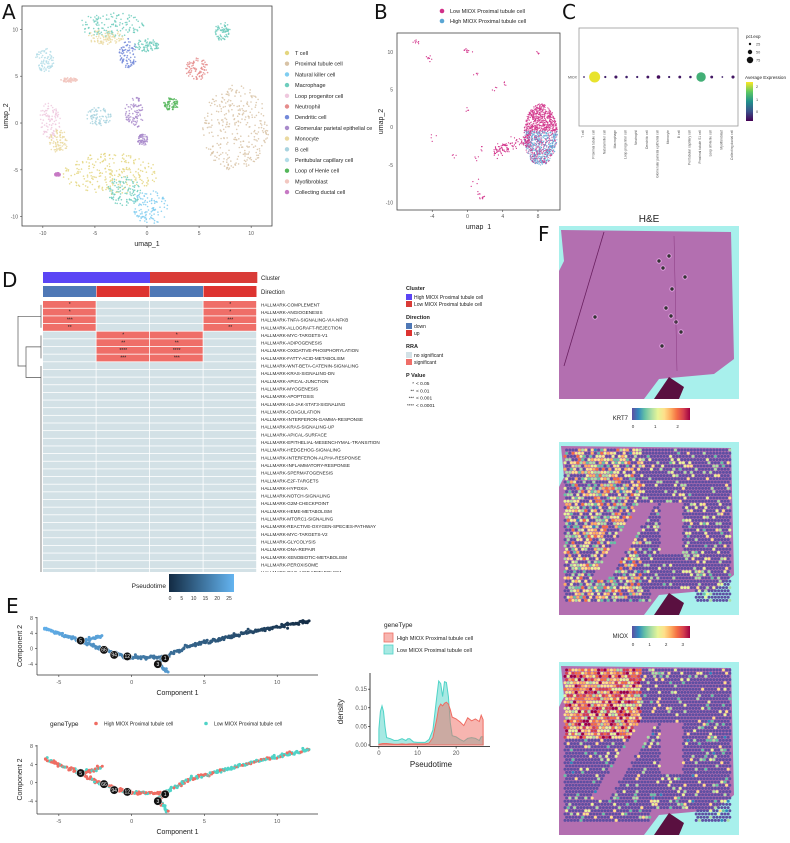 The height and width of the screenshot is (843, 790). Describe the element at coordinates (538, 217) in the screenshot. I see `x-tick-label: 8` at that location.